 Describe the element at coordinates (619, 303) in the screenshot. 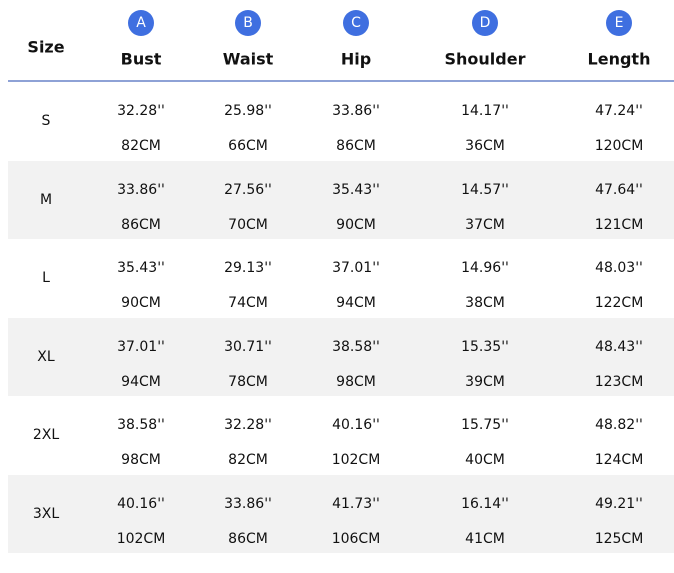

I see `cm-value: 122CM` at that location.